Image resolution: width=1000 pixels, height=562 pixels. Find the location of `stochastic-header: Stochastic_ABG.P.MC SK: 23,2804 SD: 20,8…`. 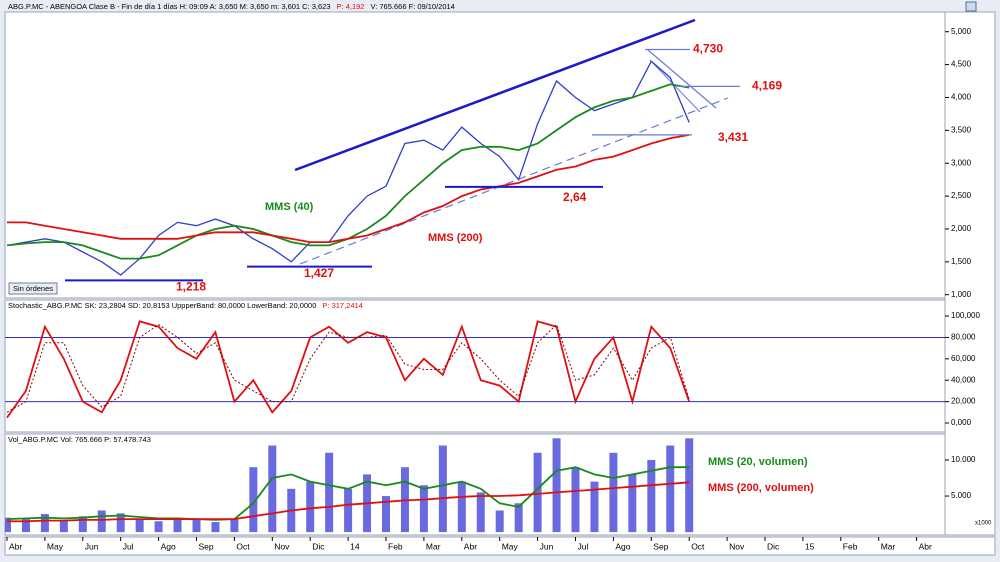

stochastic-header: Stochastic_ABG.P.MC SK: 23,2804 SD: 20,8… is located at coordinates (185, 305).